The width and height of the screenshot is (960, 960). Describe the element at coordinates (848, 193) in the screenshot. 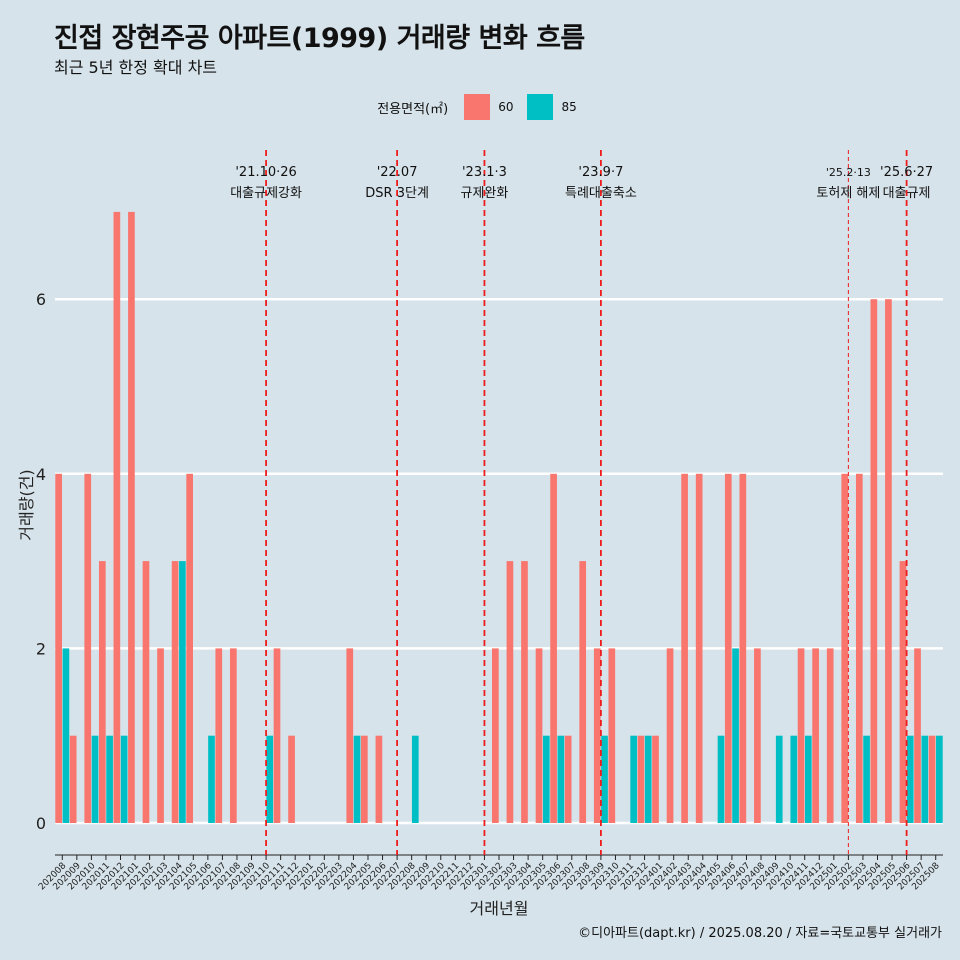

I see `annotation-label-4: 토허제 해제` at that location.